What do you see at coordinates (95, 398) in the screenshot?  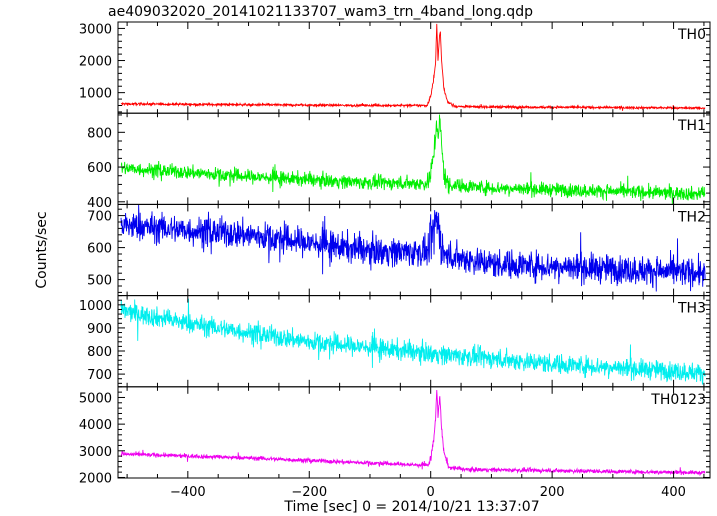 I see `y-tick-label: 5000` at bounding box center [95, 398].